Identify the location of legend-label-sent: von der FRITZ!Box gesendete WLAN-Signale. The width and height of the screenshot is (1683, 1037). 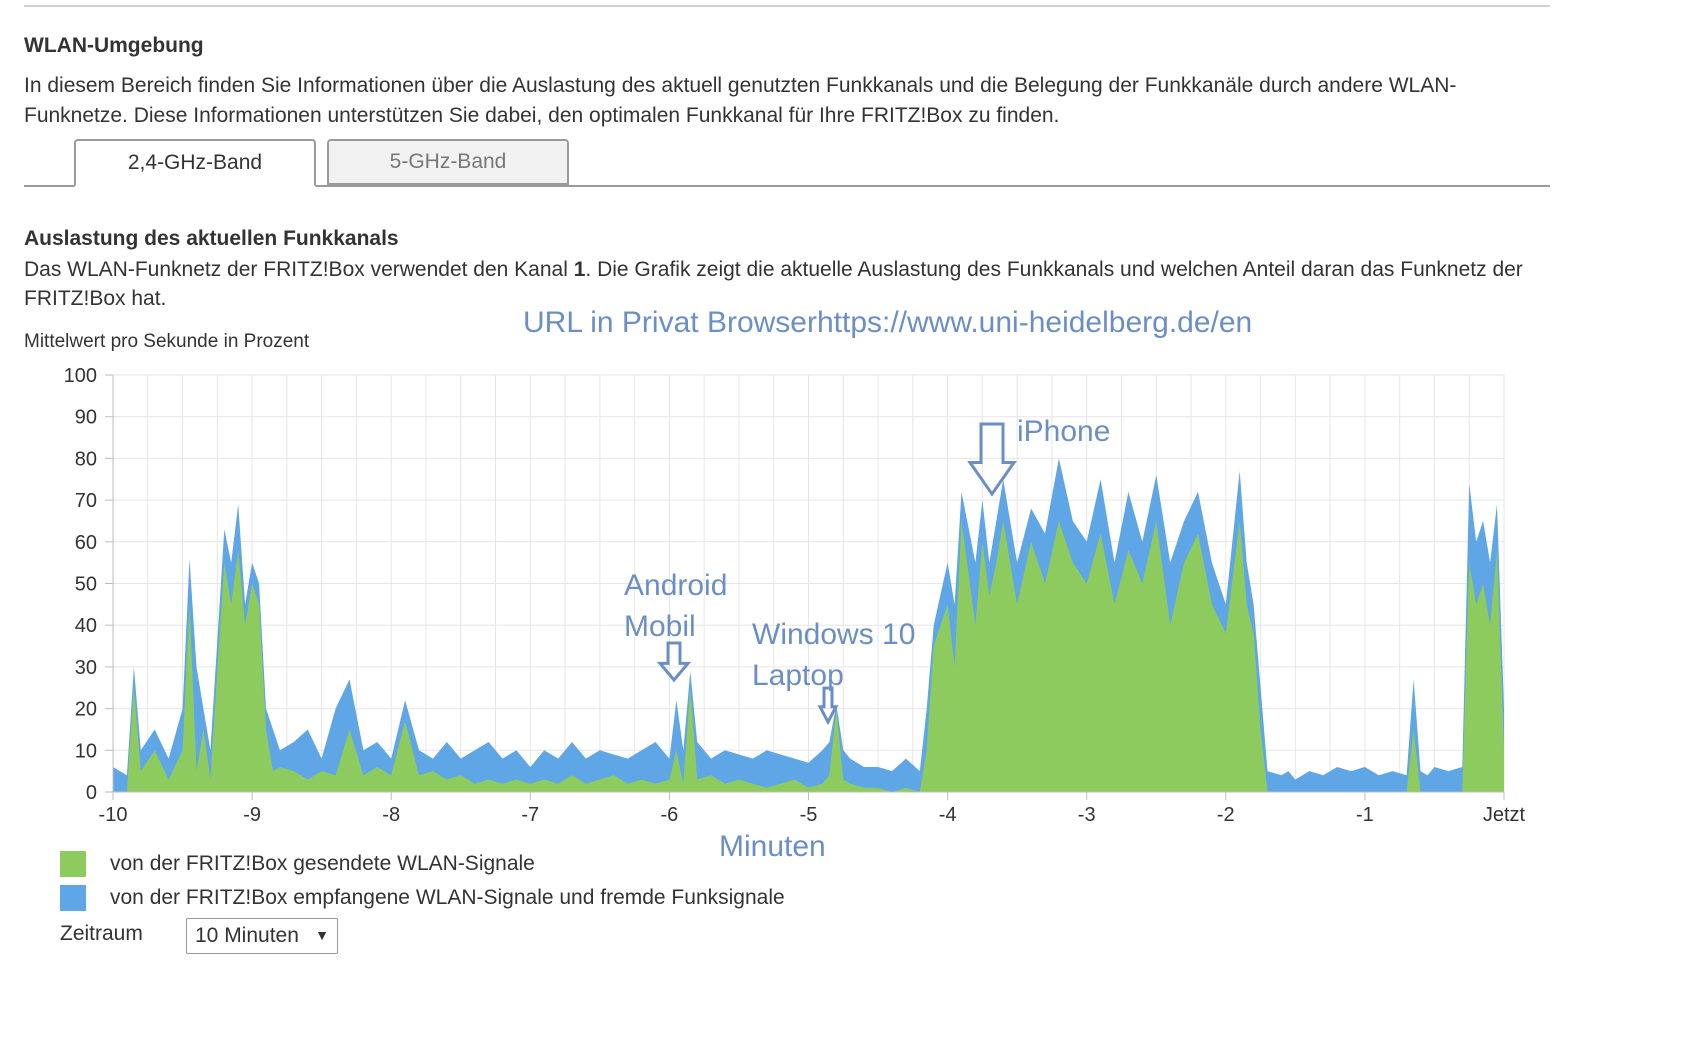
(322, 863).